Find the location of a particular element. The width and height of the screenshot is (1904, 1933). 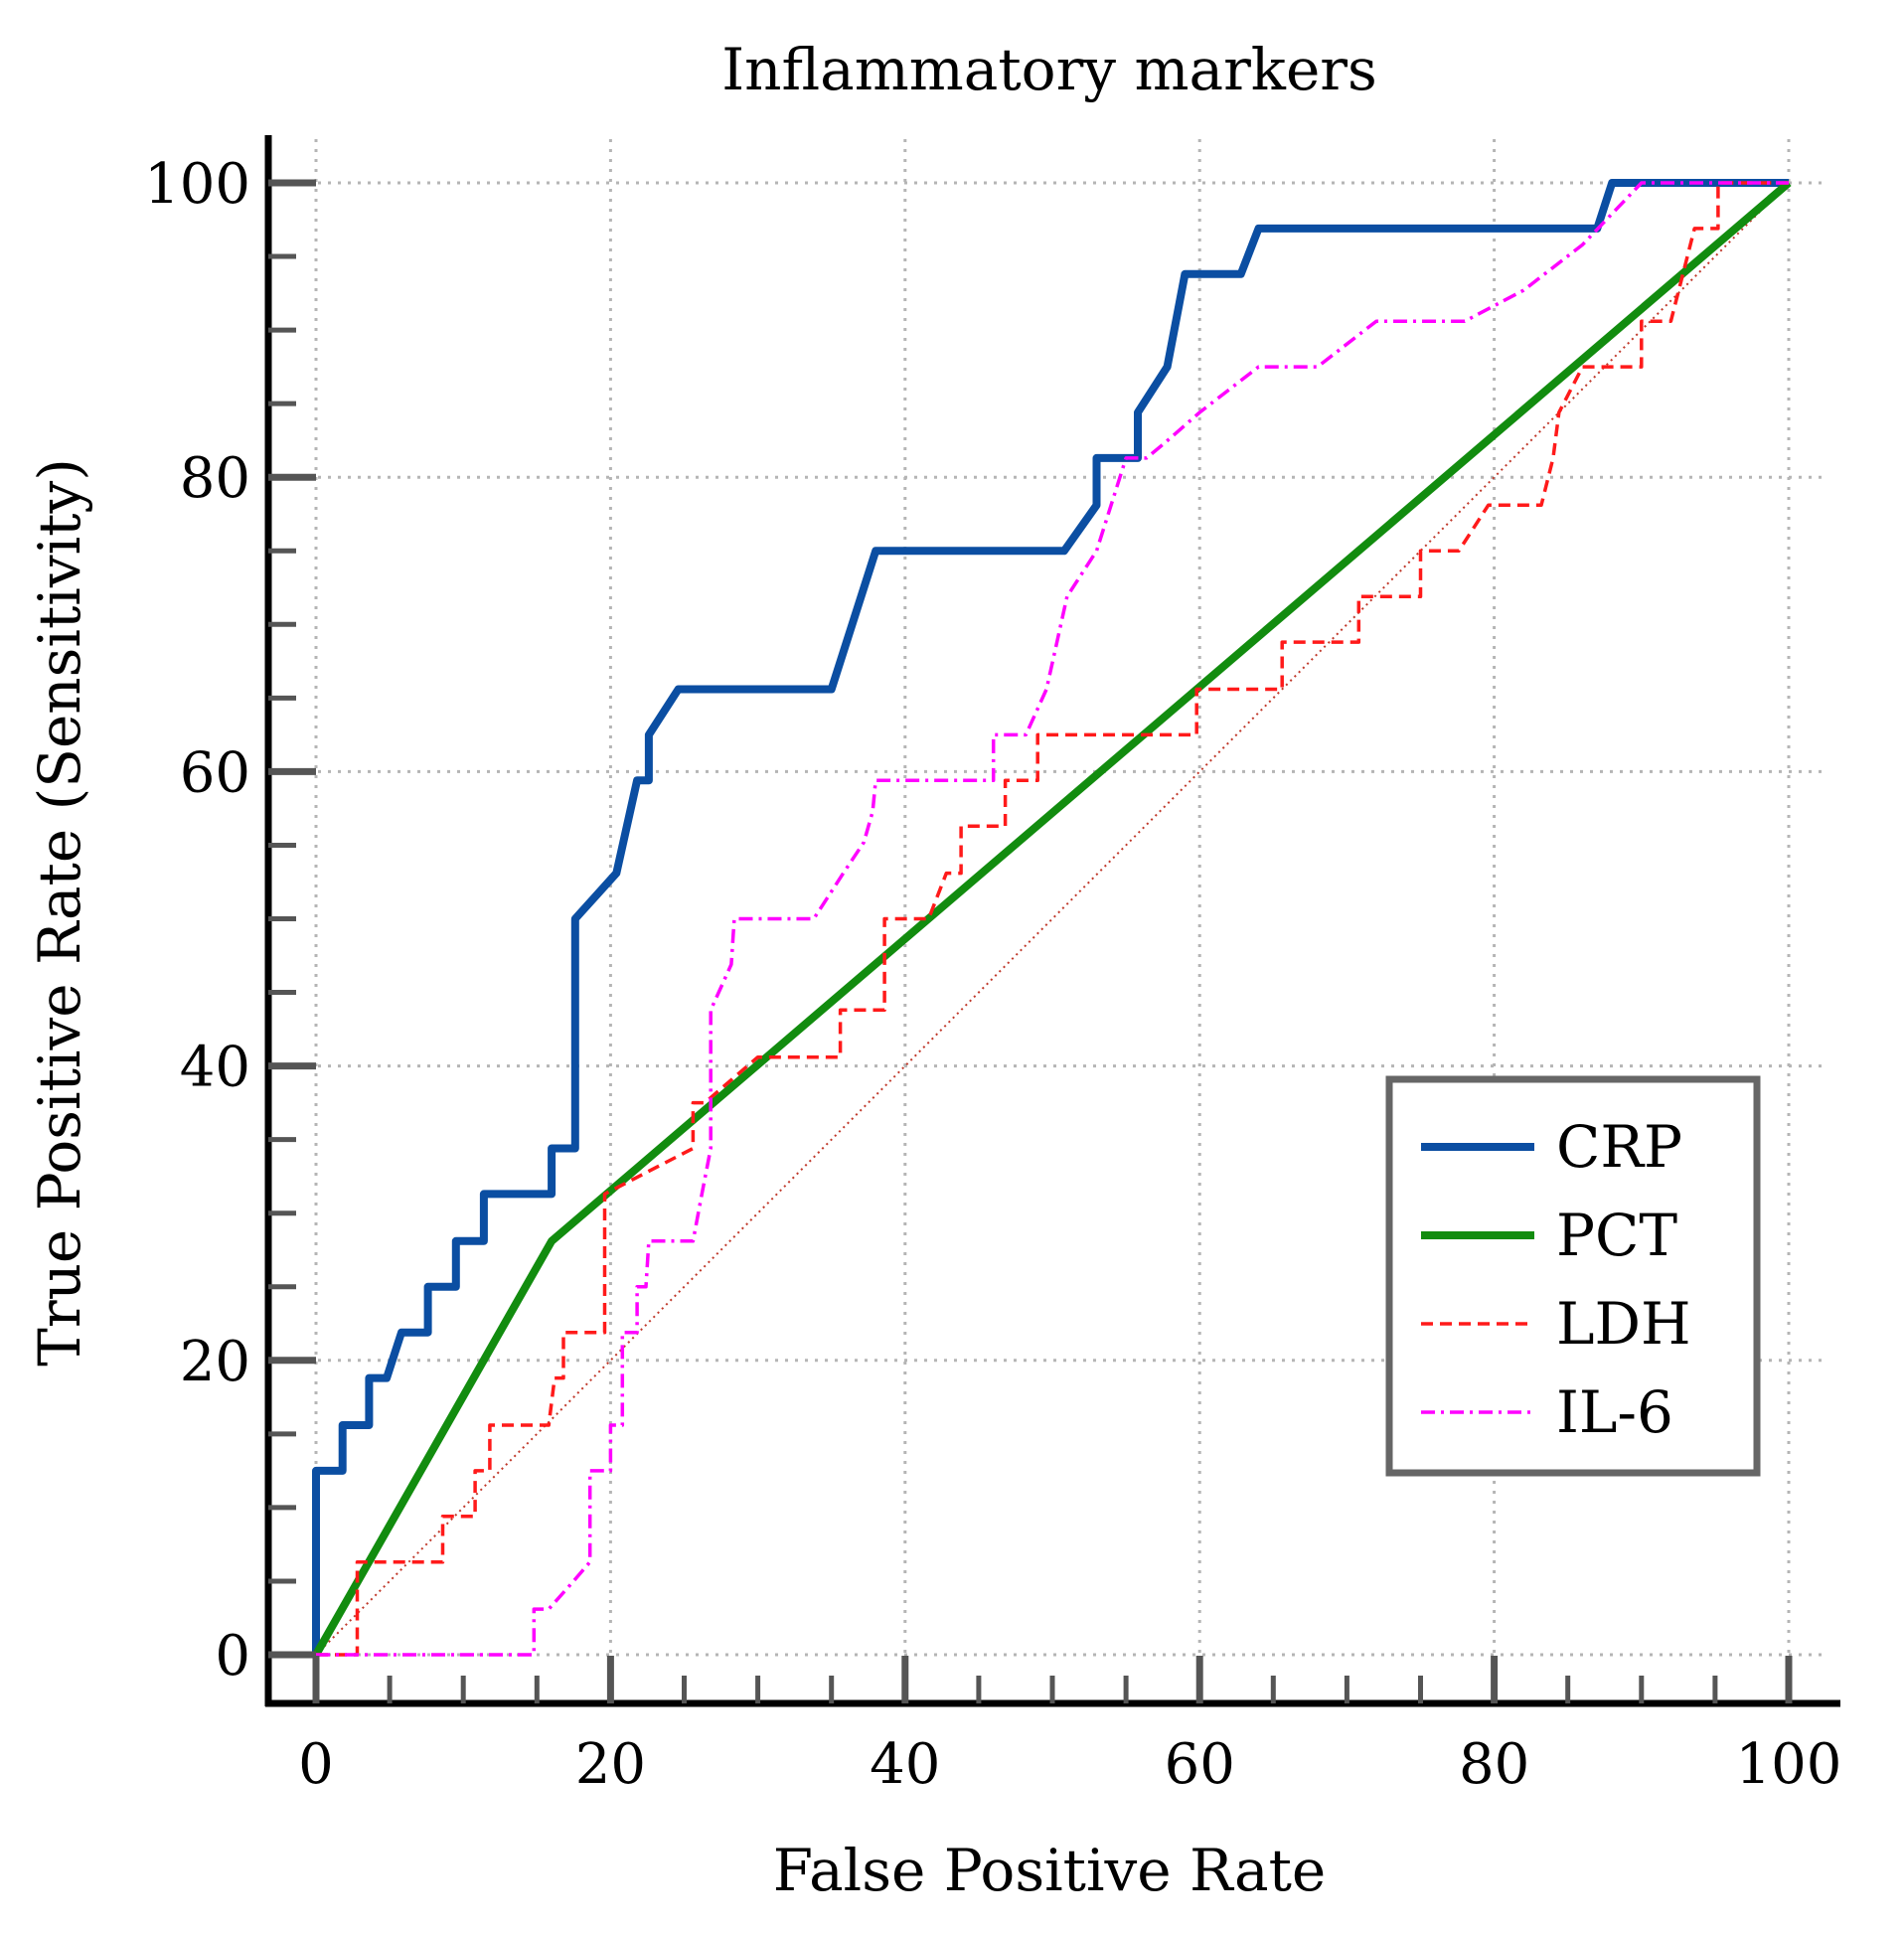

y-tick-label: 0 is located at coordinates (232, 1656).